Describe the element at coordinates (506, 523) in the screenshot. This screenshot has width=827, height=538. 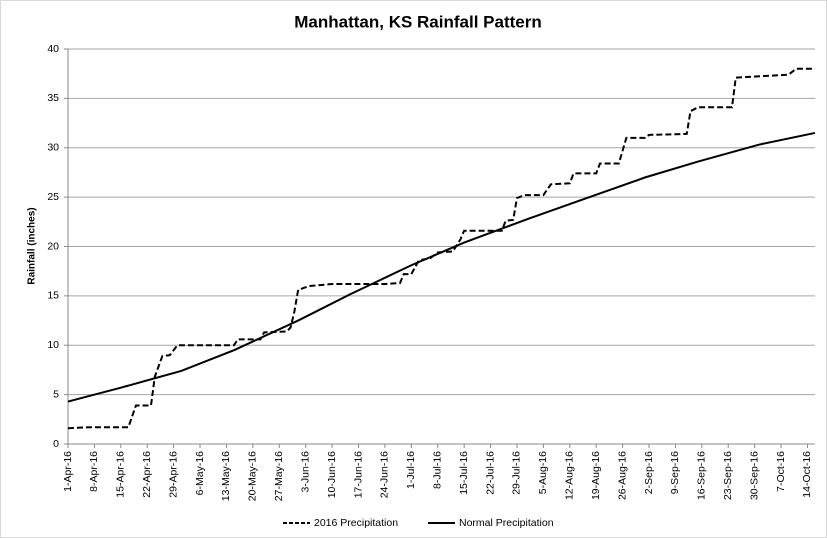
I see `legend-label: Normal Precipitation` at that location.